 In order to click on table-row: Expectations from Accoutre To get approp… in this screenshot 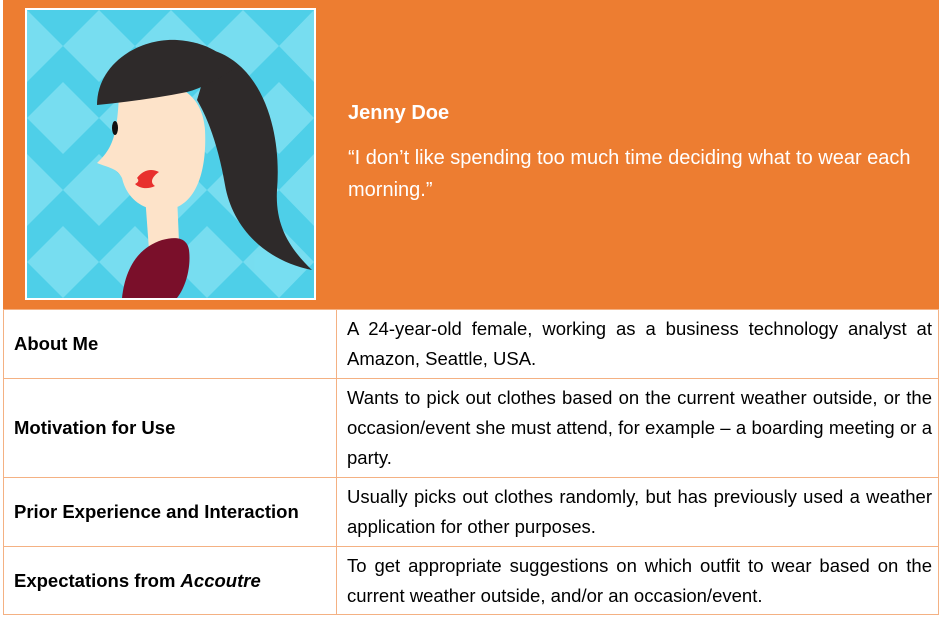, I will do `click(471, 580)`.